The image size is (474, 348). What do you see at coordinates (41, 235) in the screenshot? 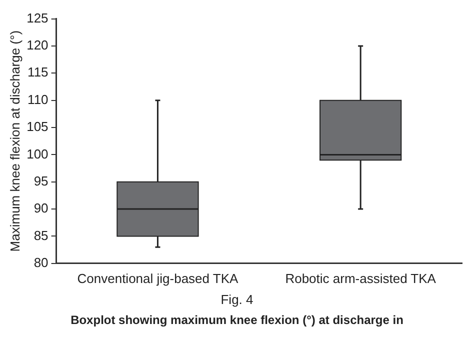
I see `y-tick-label: 85` at bounding box center [41, 235].